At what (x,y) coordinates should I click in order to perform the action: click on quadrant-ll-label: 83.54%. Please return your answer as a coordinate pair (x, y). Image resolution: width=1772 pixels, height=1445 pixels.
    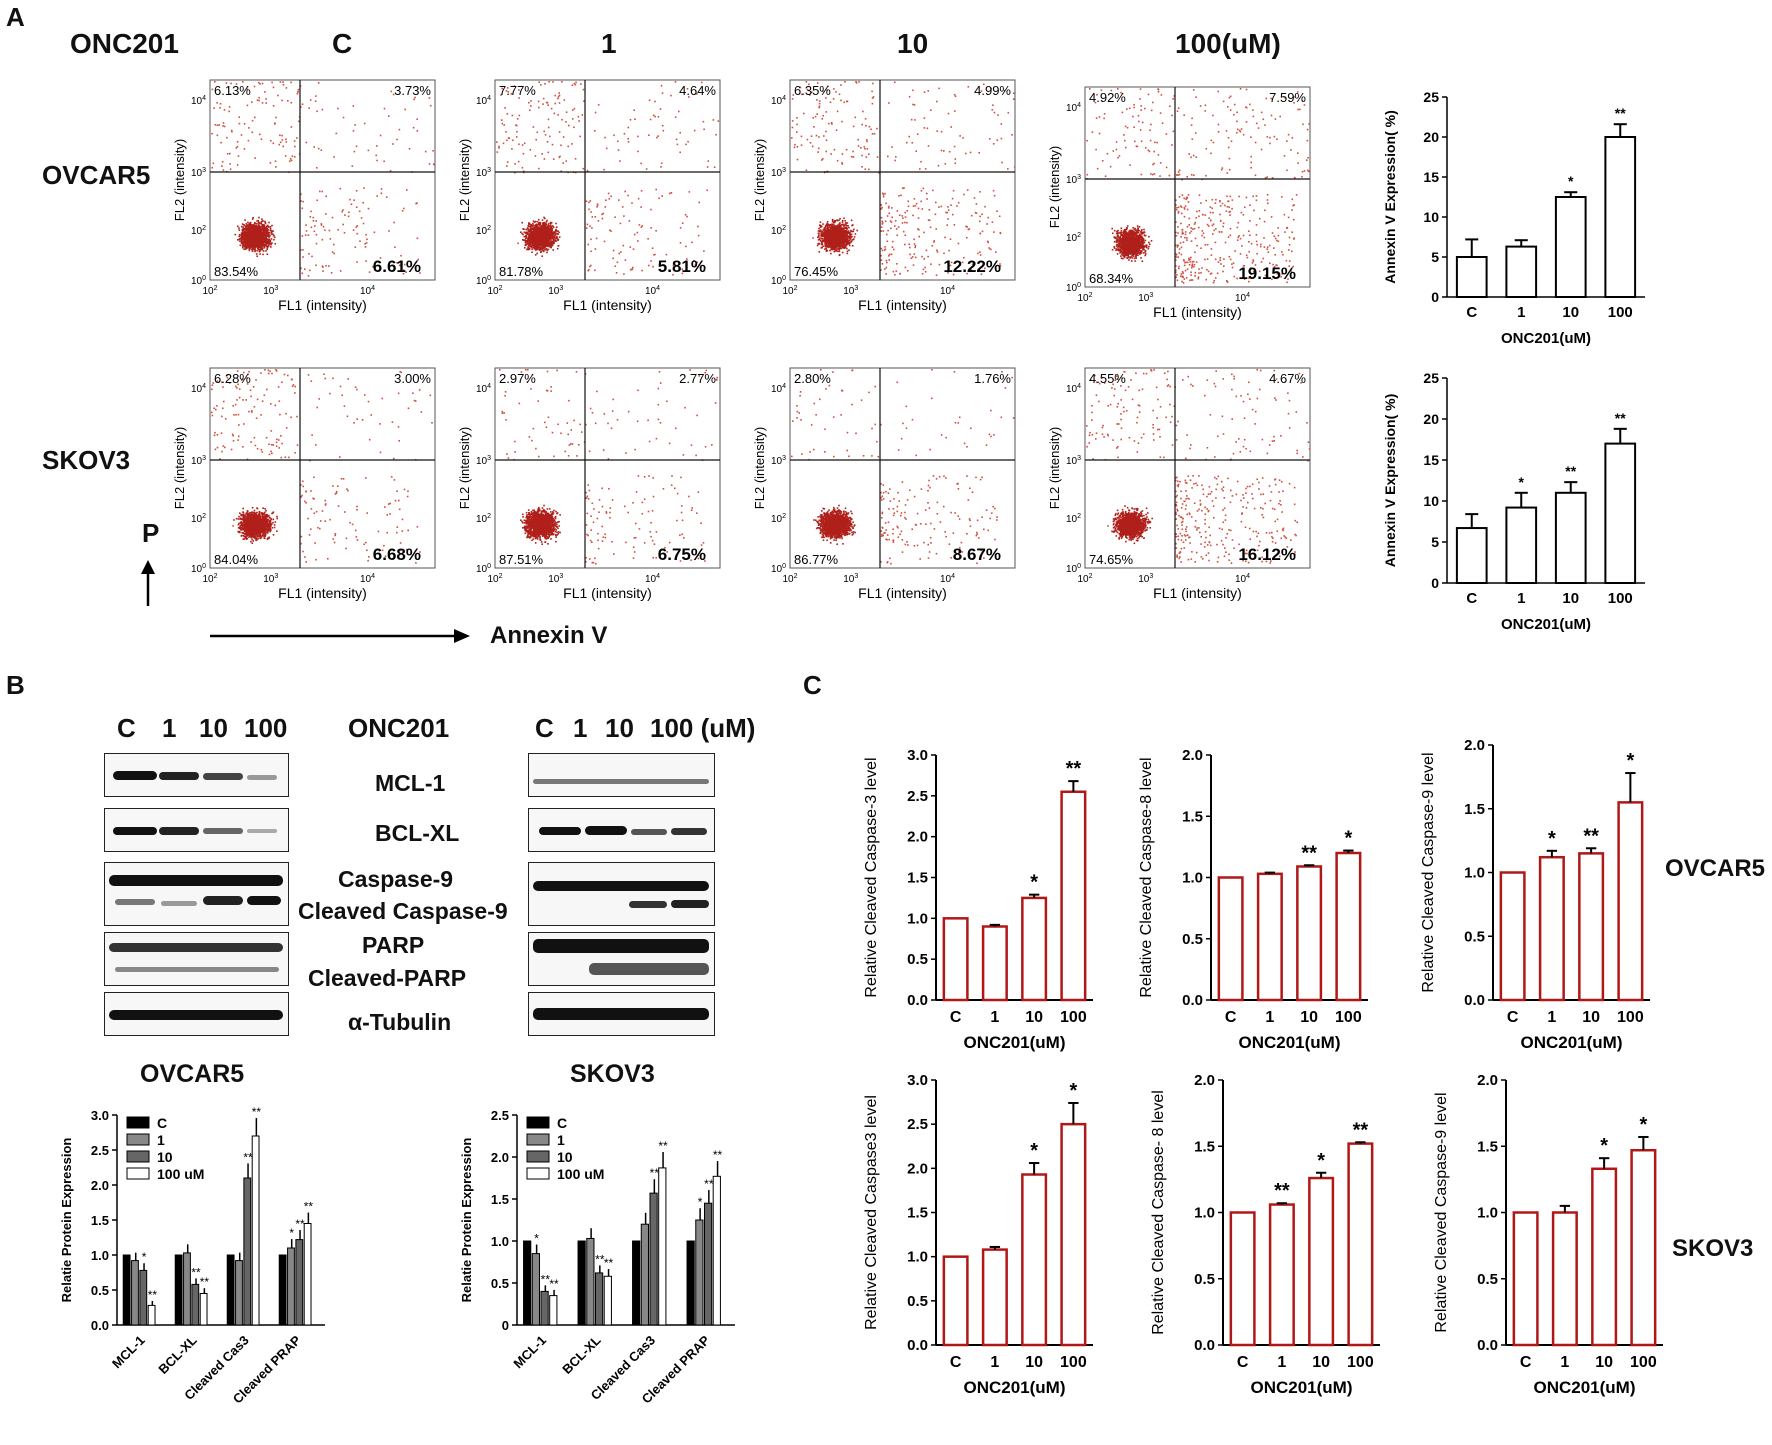
    Looking at the image, I should click on (236, 271).